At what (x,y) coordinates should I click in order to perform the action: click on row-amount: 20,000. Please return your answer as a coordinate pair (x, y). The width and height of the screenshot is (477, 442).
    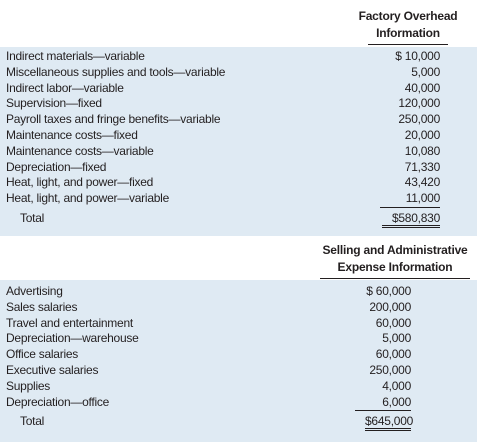
    Looking at the image, I should click on (422, 134).